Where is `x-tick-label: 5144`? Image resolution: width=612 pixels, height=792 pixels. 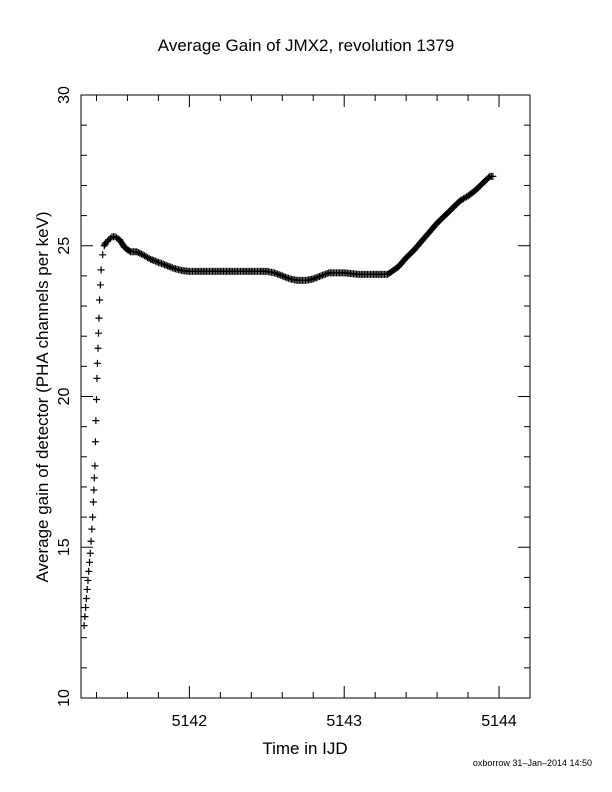
x-tick-label: 5144 is located at coordinates (499, 721).